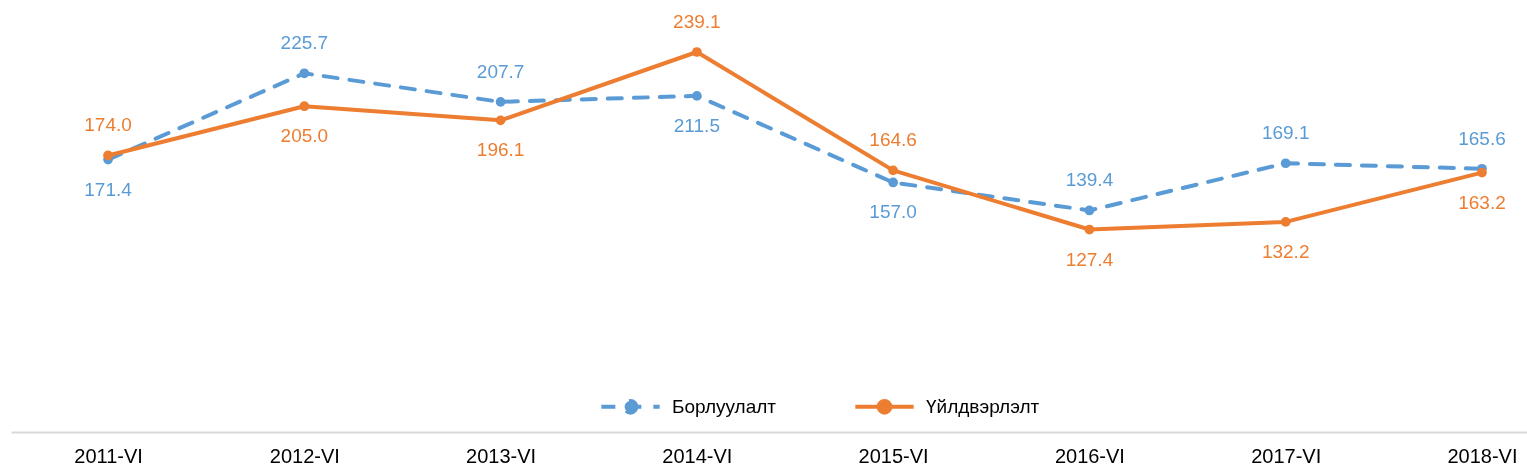 This screenshot has width=1527, height=469. What do you see at coordinates (108, 455) in the screenshot?
I see `x-tick-label: 2011-VI` at bounding box center [108, 455].